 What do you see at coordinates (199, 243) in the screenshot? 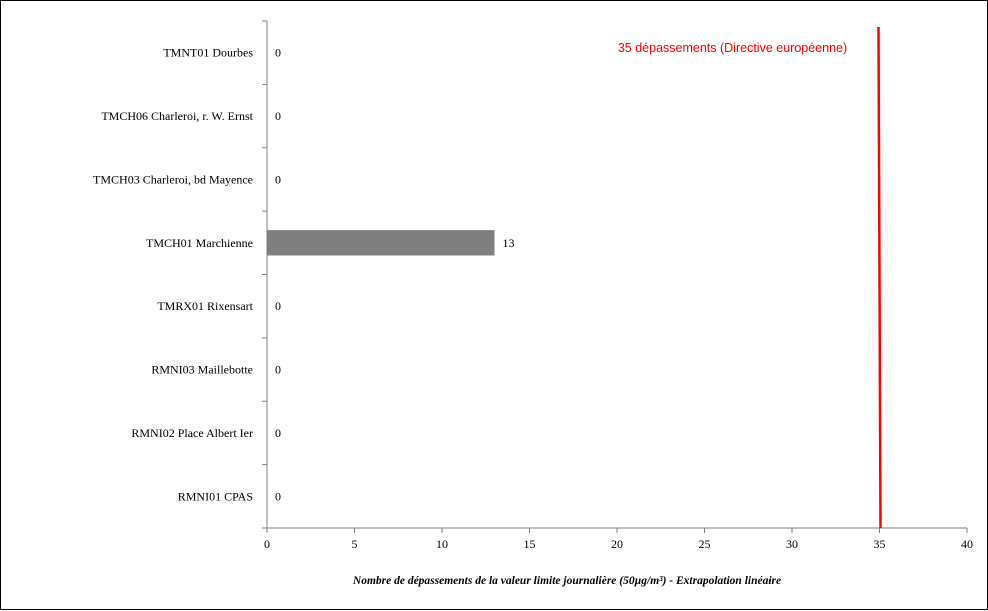
I see `category-label: TMCH01 Marchienne` at bounding box center [199, 243].